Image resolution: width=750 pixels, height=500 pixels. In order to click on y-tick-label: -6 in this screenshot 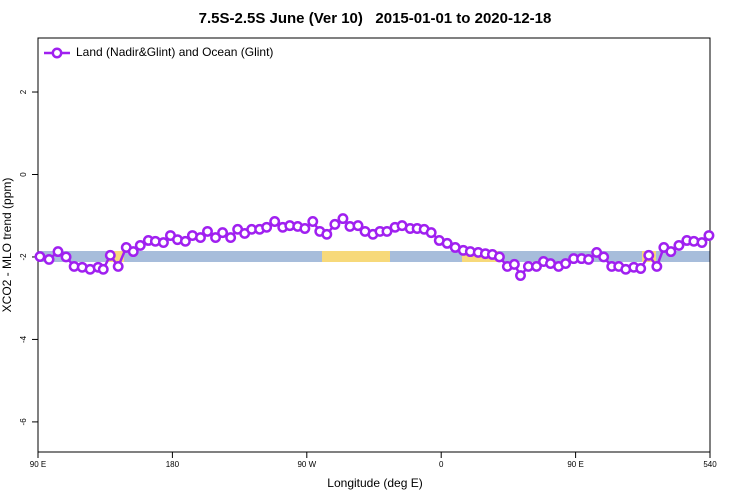, I will do `click(23, 422)`.